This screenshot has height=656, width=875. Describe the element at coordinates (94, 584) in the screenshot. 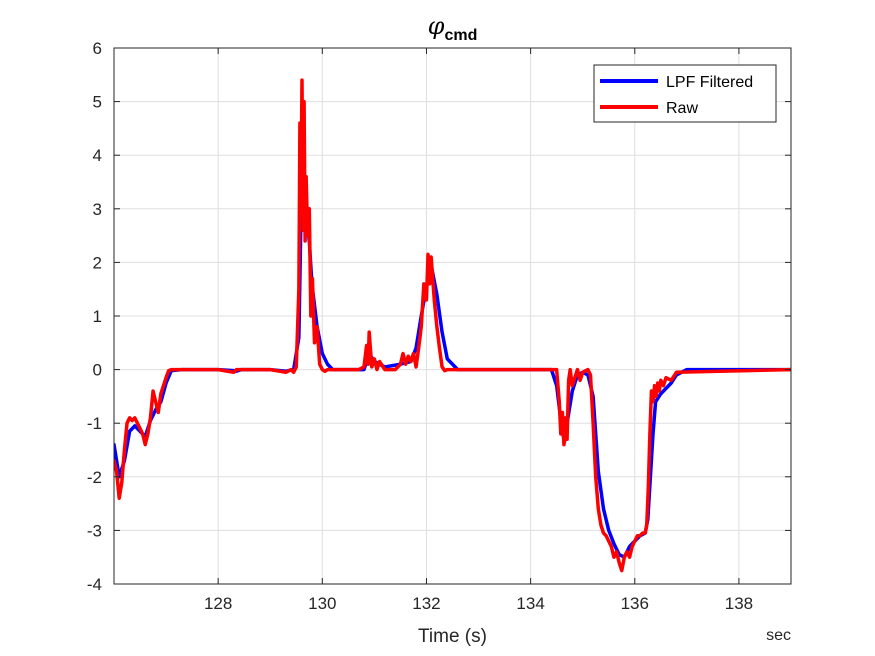

I see `y-tick-label: -4` at that location.